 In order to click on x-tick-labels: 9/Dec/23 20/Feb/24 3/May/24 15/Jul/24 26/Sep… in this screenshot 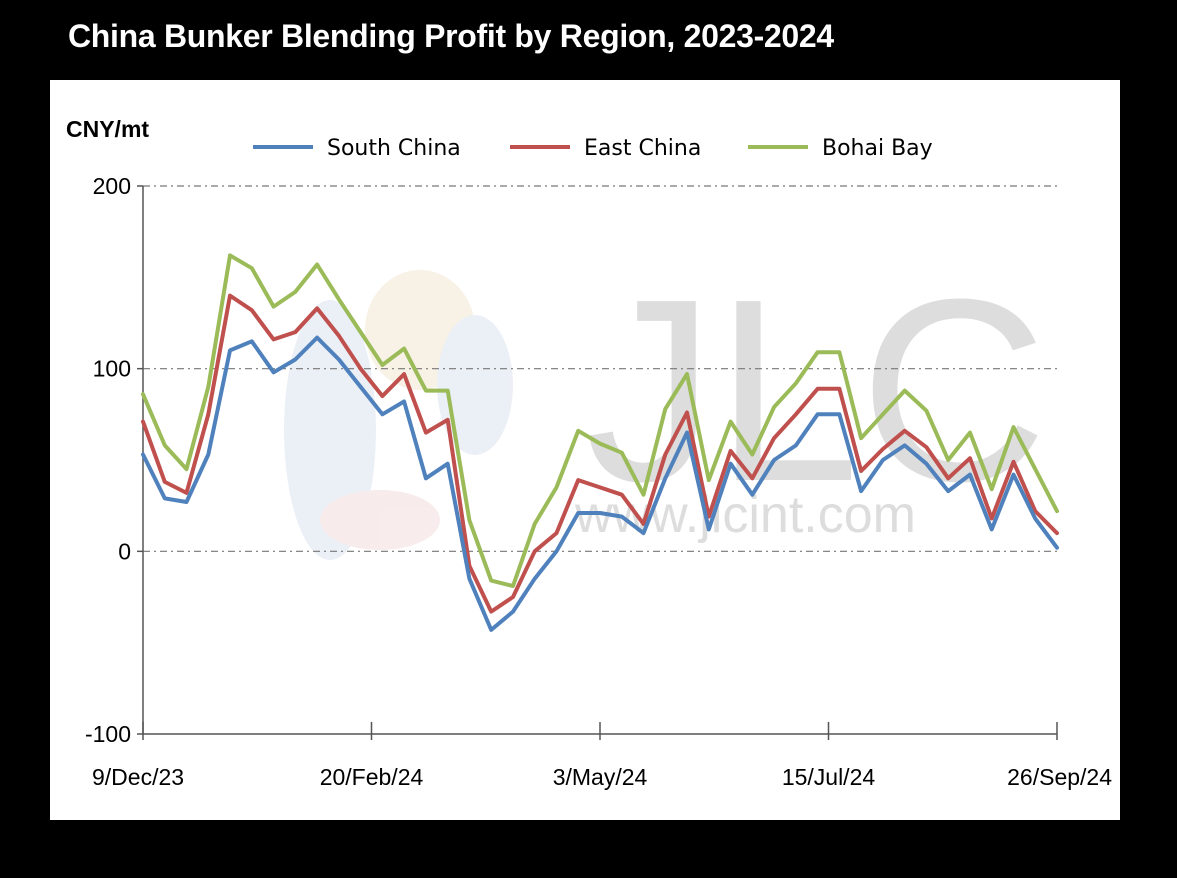, I will do `click(602, 777)`.